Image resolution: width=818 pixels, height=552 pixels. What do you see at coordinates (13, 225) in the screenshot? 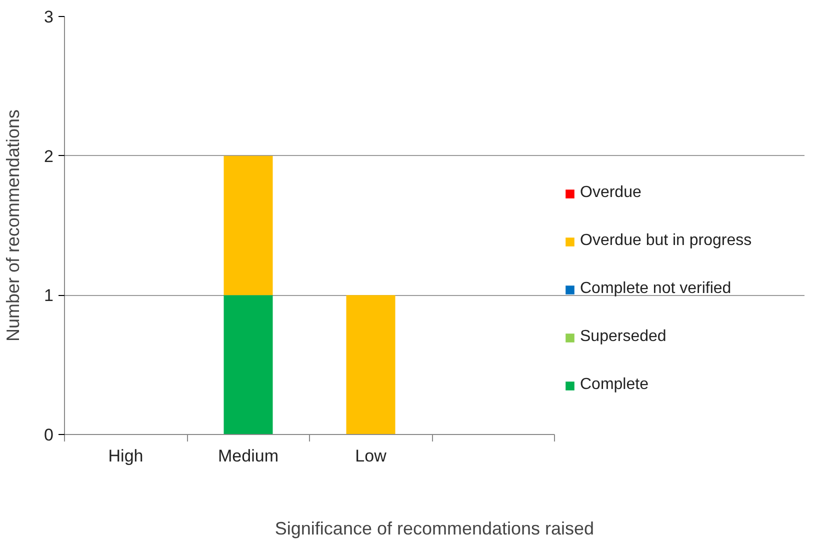
I see `y-axis-title: Number of recommendations` at bounding box center [13, 225].